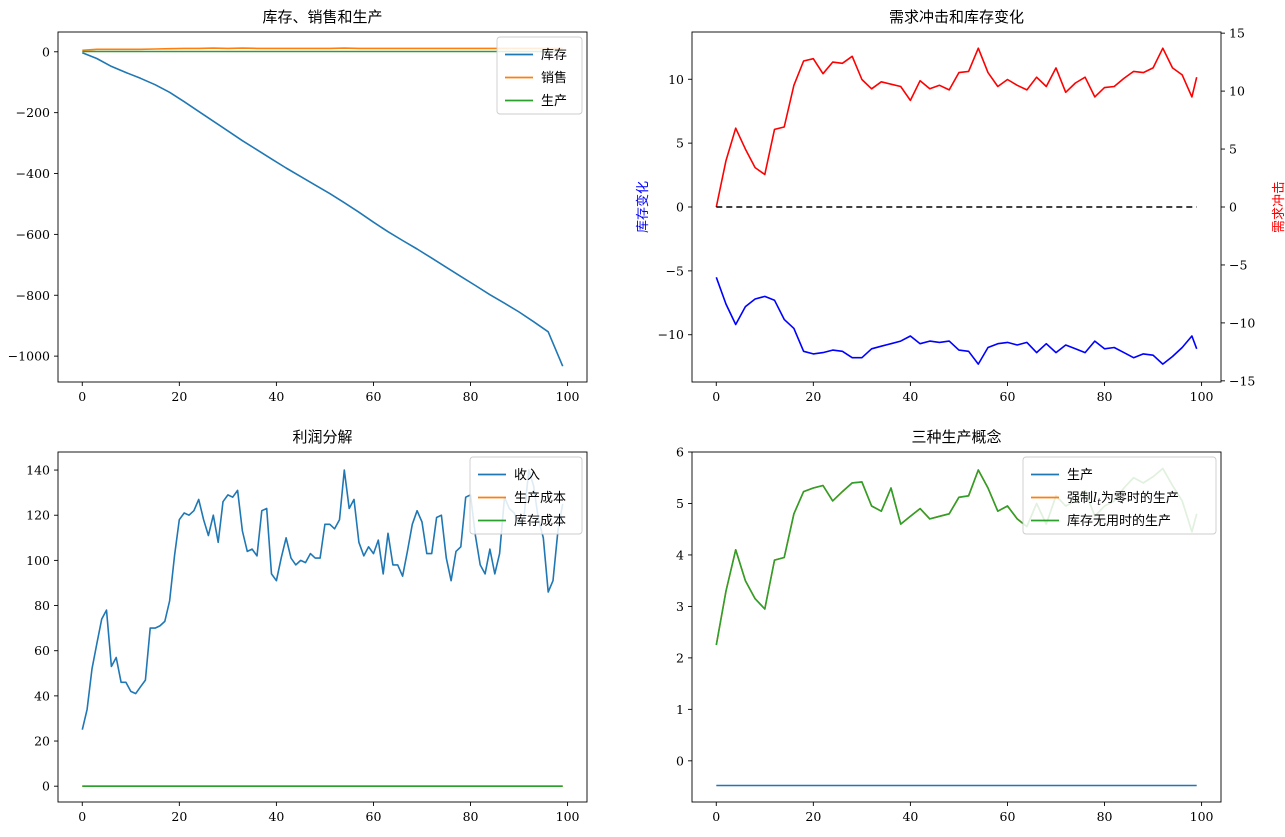 The image size is (1285, 837). Describe the element at coordinates (1237, 91) in the screenshot. I see `y2-tick-label: 10` at that location.